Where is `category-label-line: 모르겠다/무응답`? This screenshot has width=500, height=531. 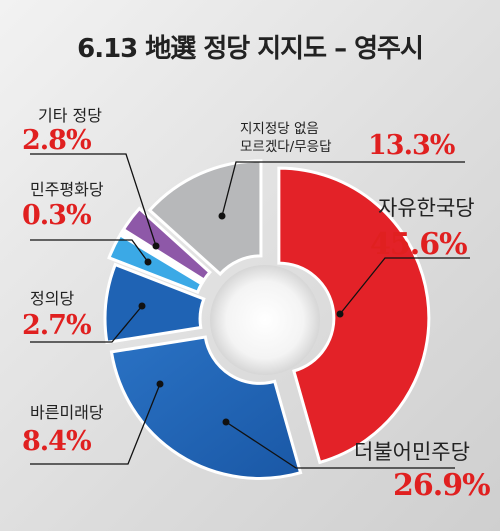
category-label-line: 모르겠다/무응답 is located at coordinates (286, 147).